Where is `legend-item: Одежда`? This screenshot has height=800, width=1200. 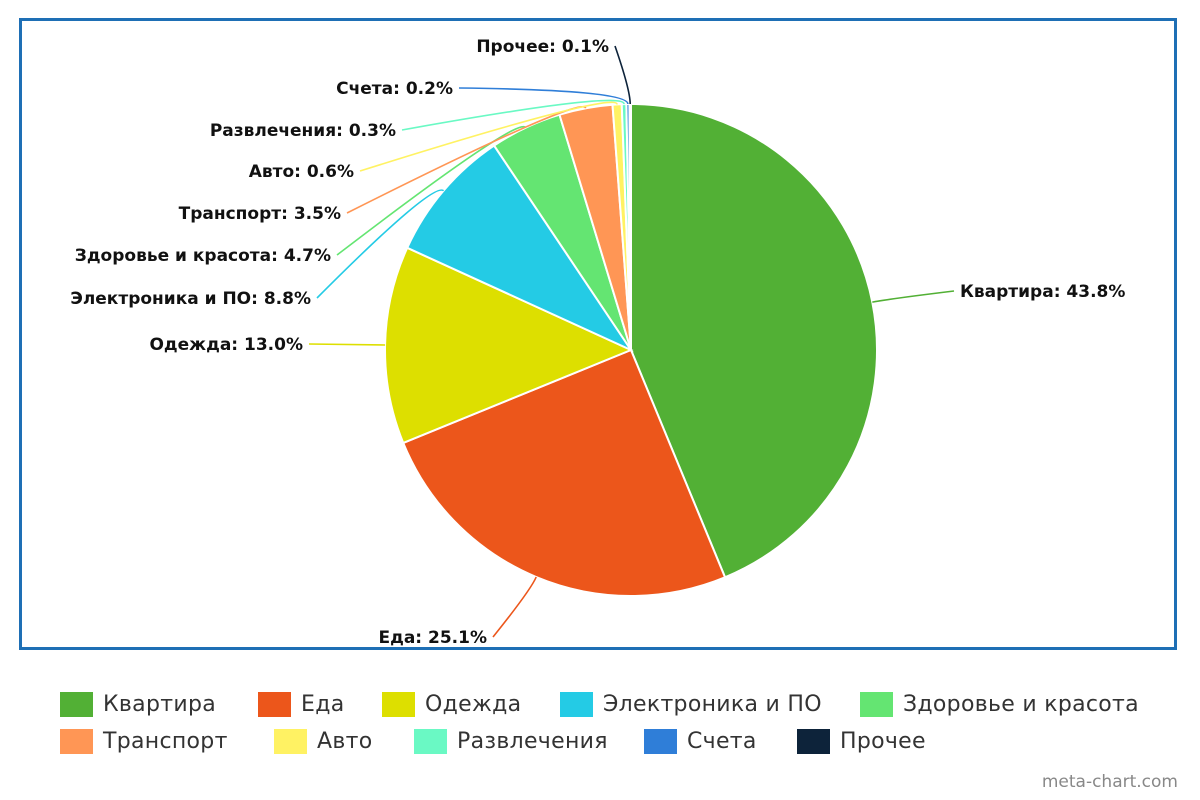
legend-item: Одежда is located at coordinates (471, 704).